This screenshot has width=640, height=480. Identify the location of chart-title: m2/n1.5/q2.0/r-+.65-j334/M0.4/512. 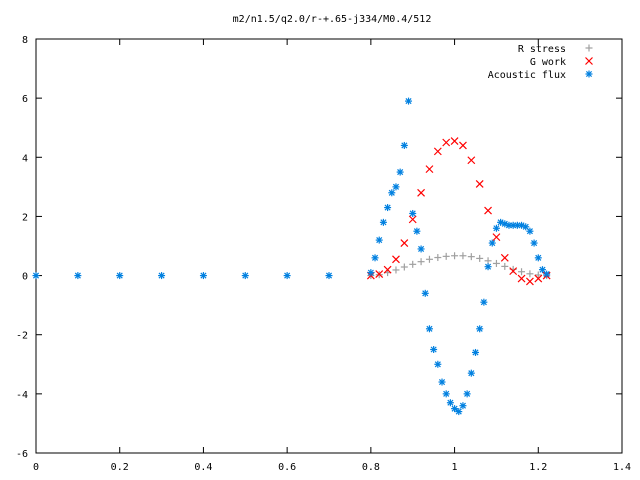
(332, 19).